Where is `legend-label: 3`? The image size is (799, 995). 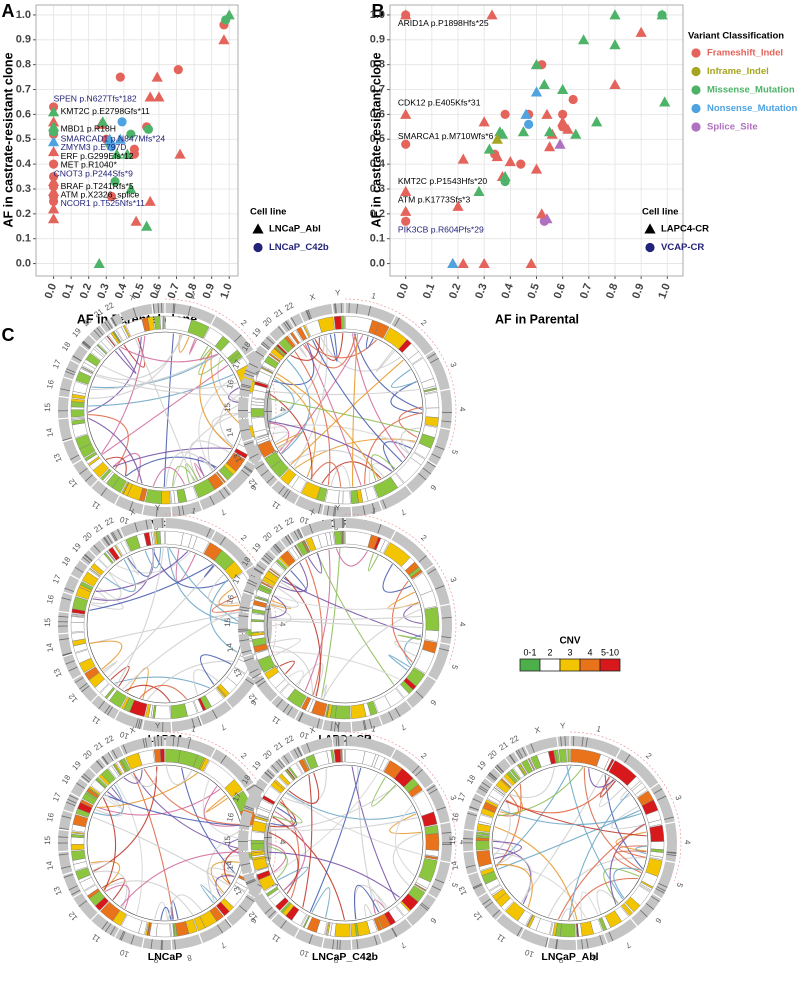 legend-label: 3 is located at coordinates (569, 652).